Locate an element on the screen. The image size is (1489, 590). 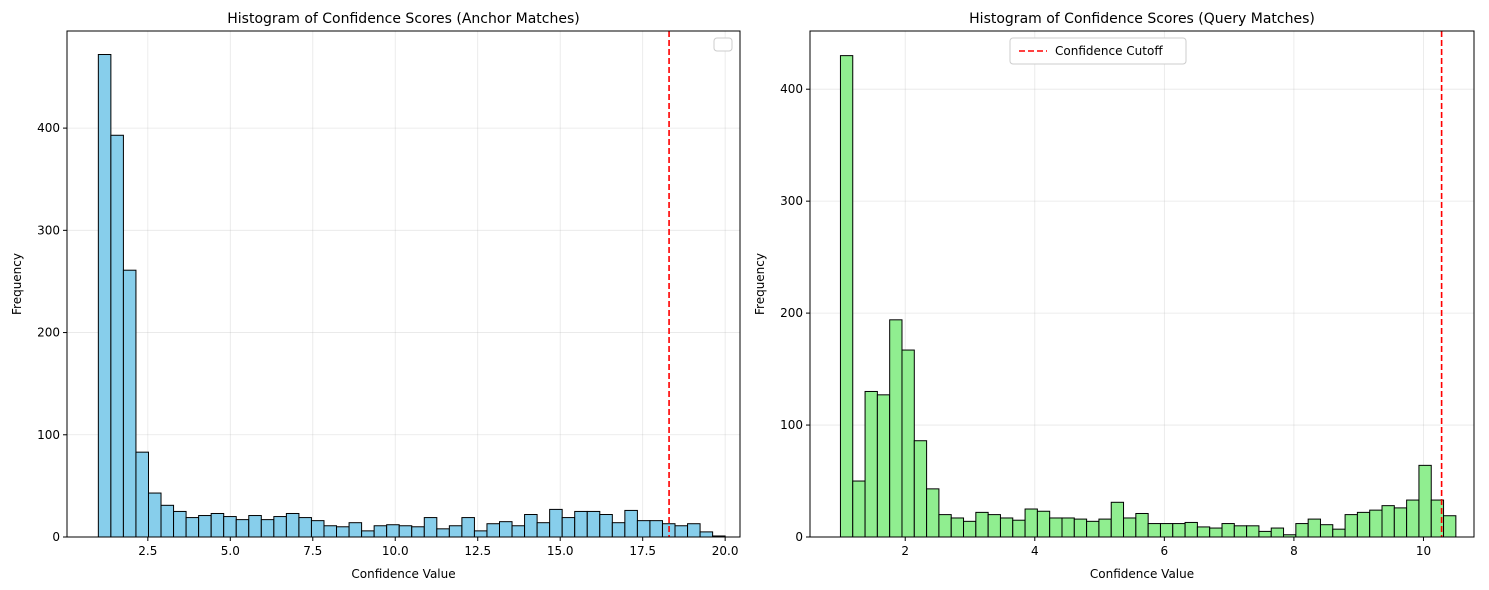
query-y-tick-label-0: 0 is located at coordinates (799, 537).